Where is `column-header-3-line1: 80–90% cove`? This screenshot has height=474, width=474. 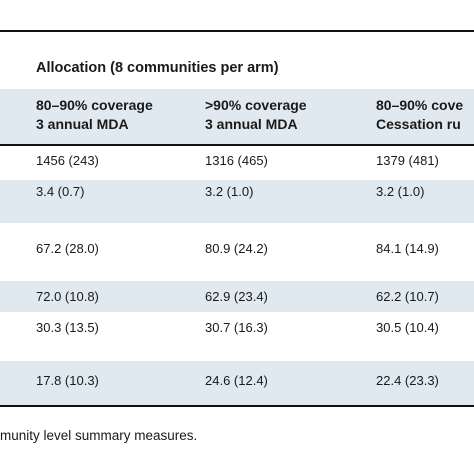
column-header-3-line1: 80–90% cove is located at coordinates (420, 105).